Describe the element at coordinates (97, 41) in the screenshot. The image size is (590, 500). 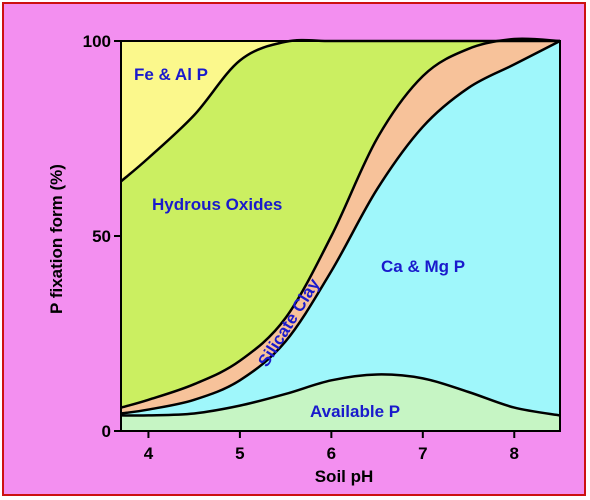
I see `y-tick-label: 100` at that location.